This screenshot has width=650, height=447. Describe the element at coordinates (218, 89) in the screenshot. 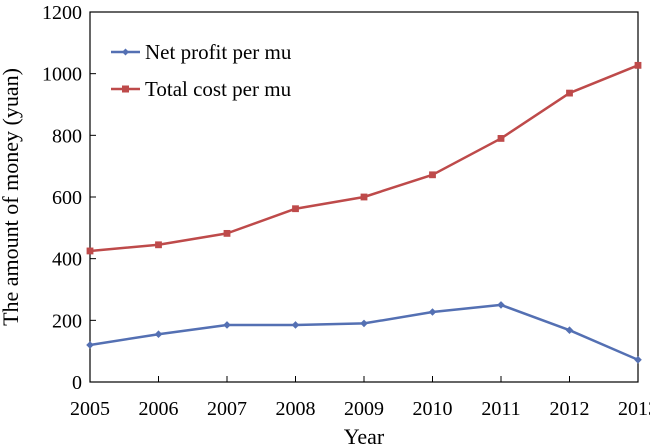

I see `legend-label-total-cost: Total cost per mu` at that location.